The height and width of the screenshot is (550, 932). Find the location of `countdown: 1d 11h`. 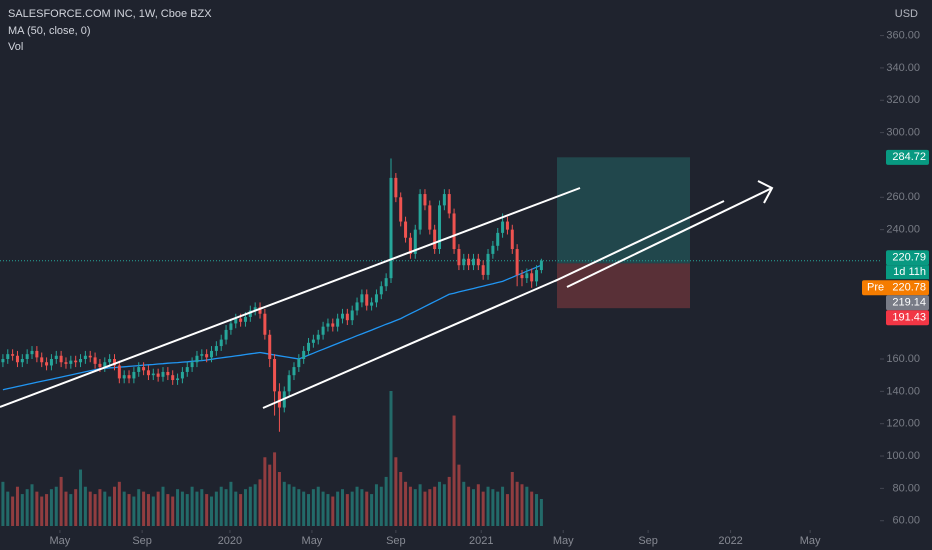

countdown: 1d 11h is located at coordinates (909, 272).